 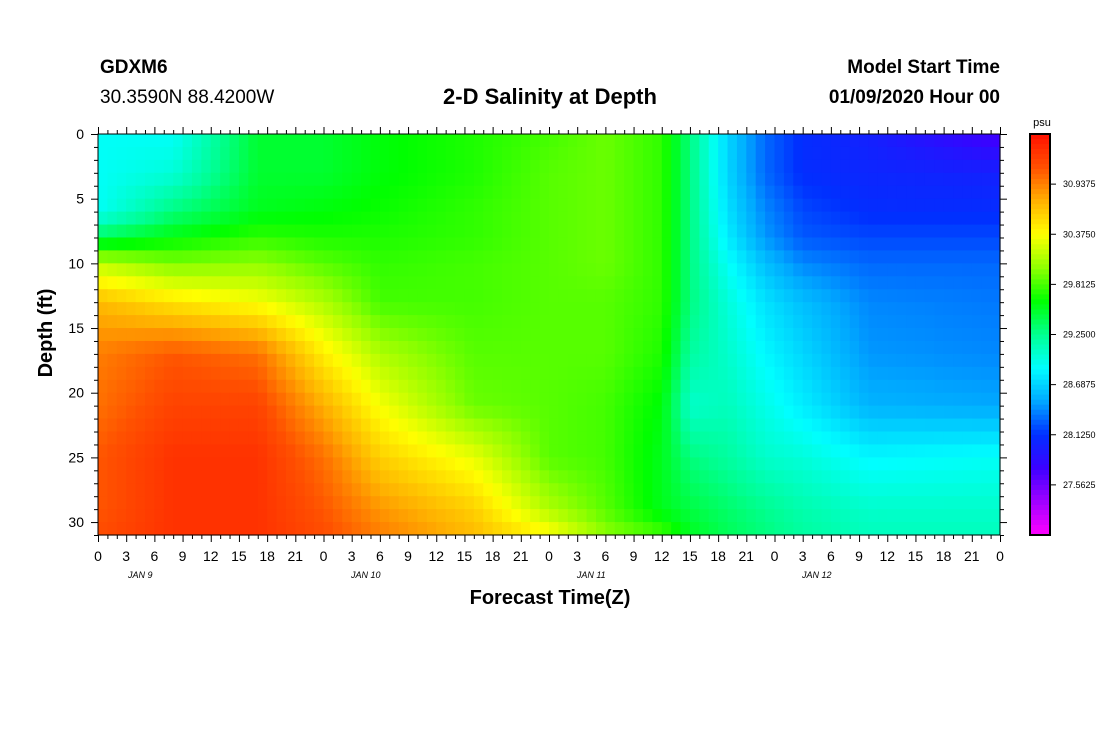 I want to click on y-tick-label: 0, so click(x=80, y=134).